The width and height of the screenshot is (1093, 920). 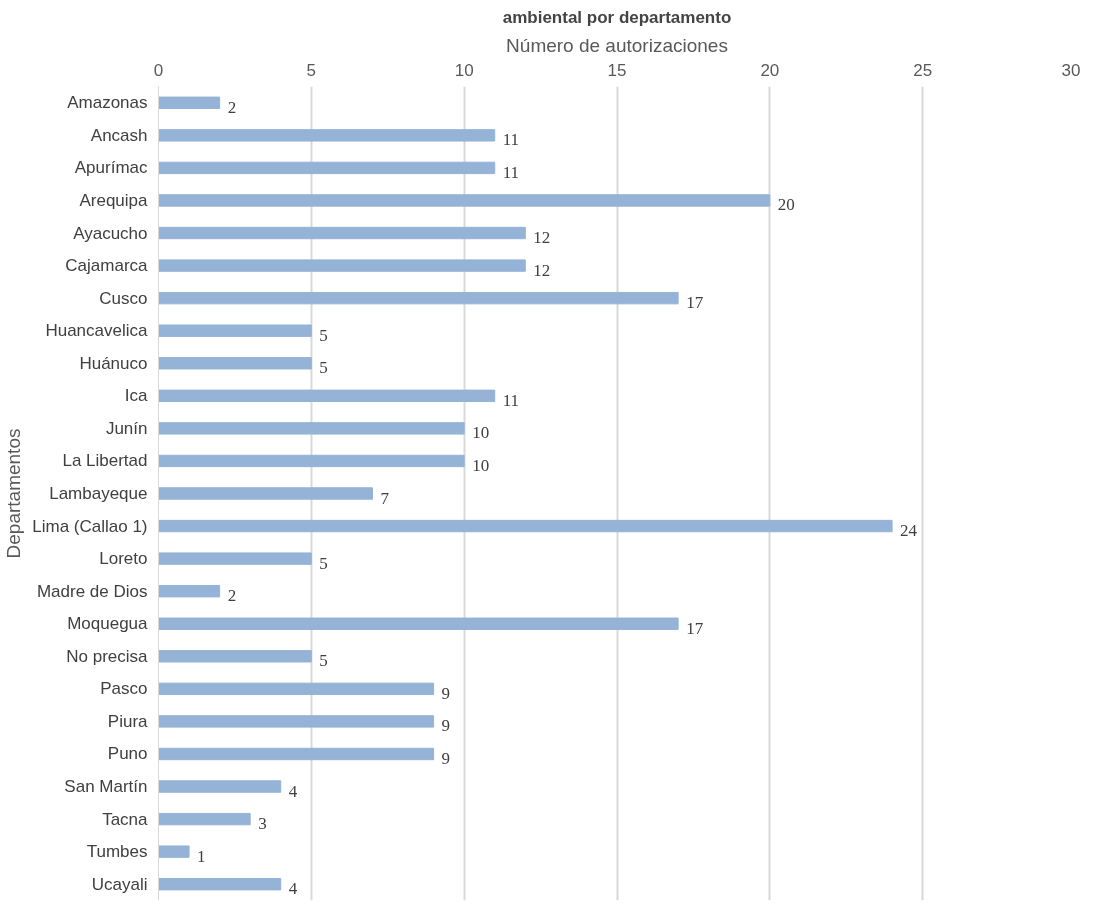 What do you see at coordinates (106, 787) in the screenshot?
I see `y-tick-label: San Martín` at bounding box center [106, 787].